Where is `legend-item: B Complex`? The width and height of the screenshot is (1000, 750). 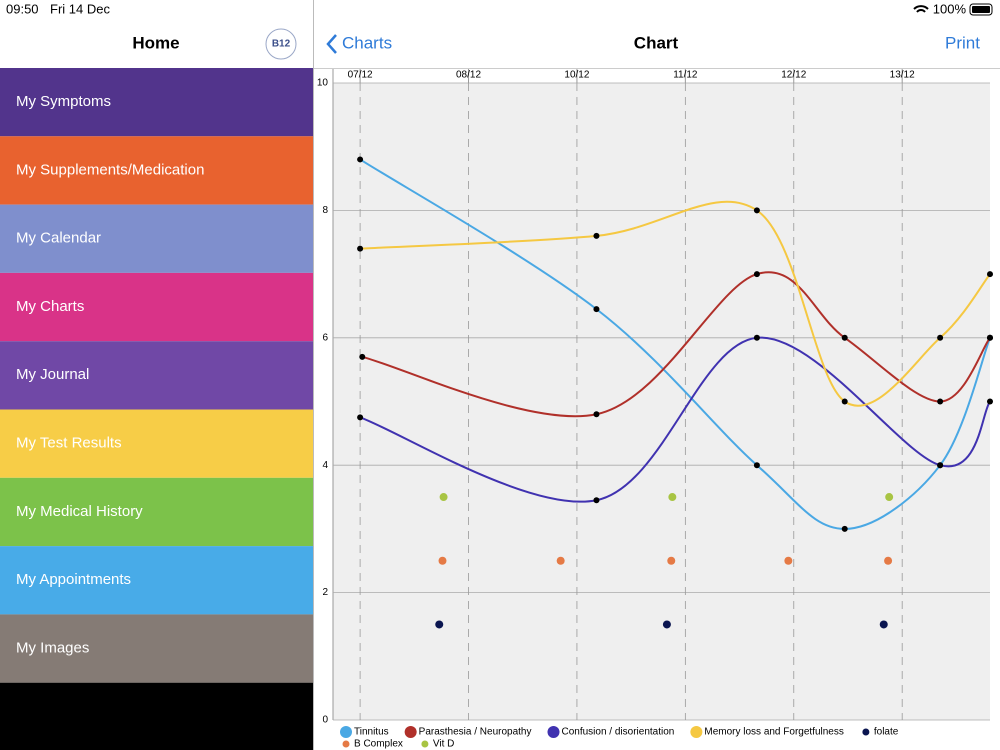 legend-item: B Complex is located at coordinates (372, 744).